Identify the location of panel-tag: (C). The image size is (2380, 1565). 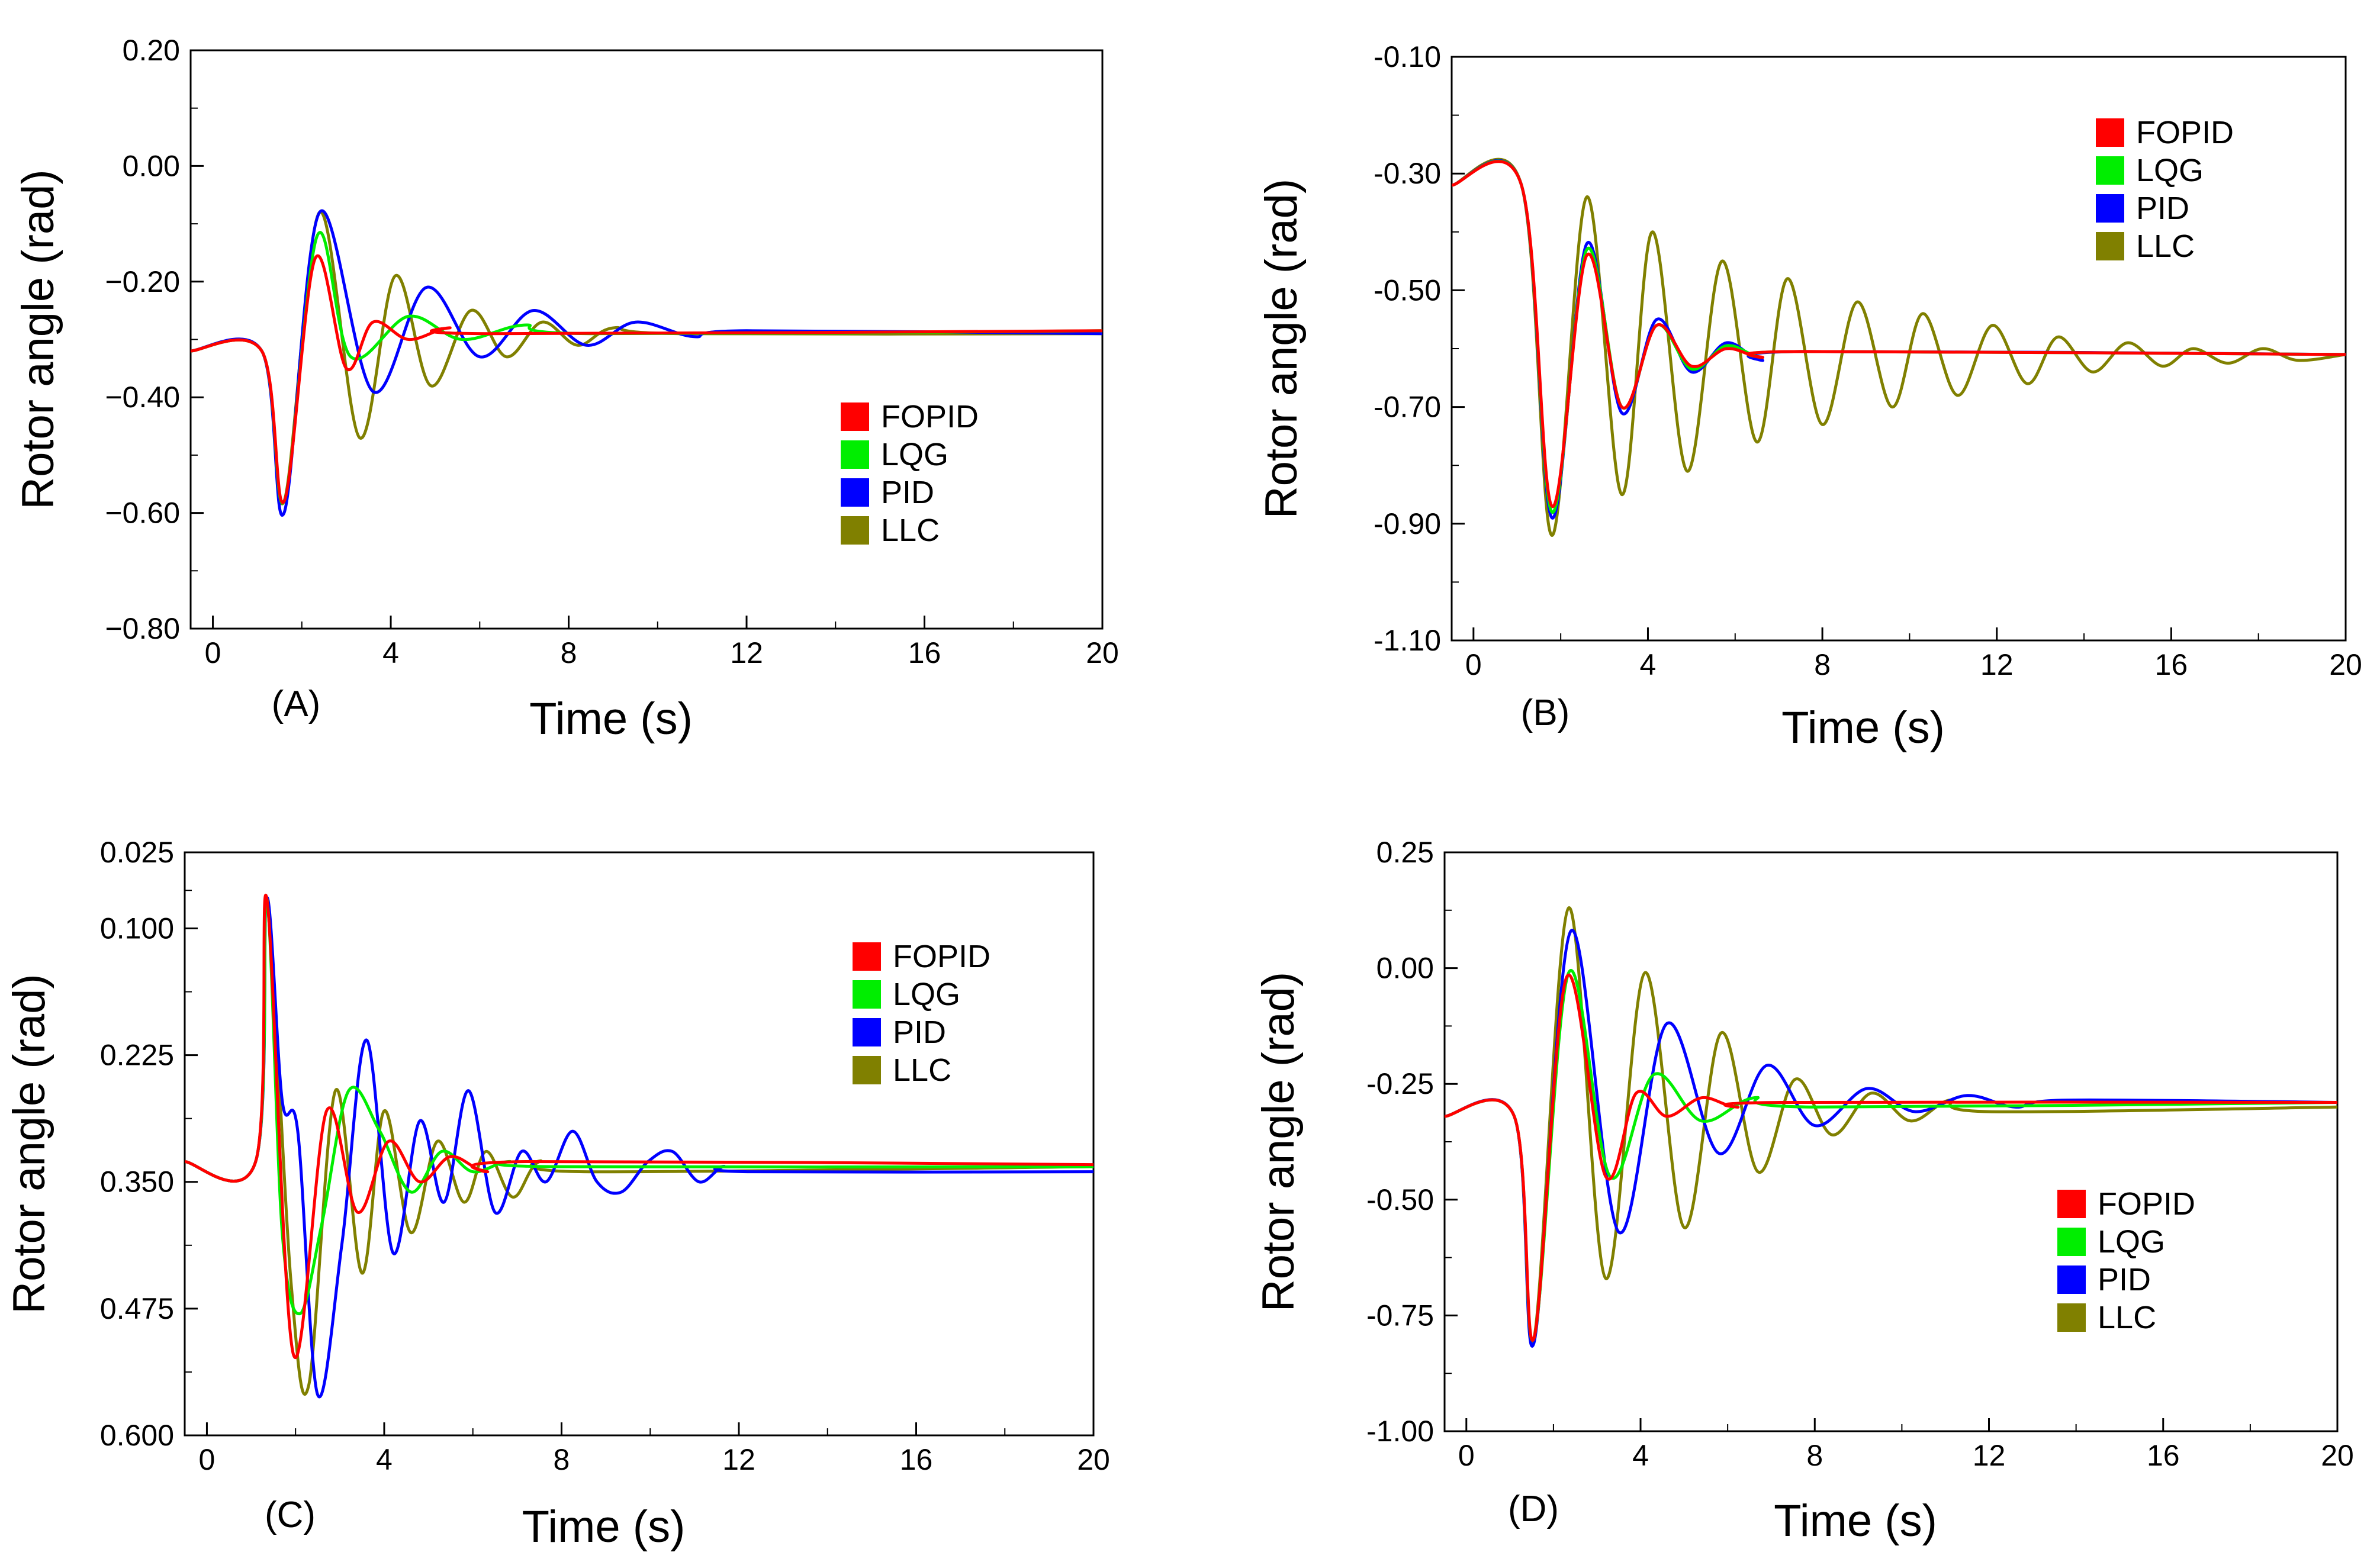
(290, 1515).